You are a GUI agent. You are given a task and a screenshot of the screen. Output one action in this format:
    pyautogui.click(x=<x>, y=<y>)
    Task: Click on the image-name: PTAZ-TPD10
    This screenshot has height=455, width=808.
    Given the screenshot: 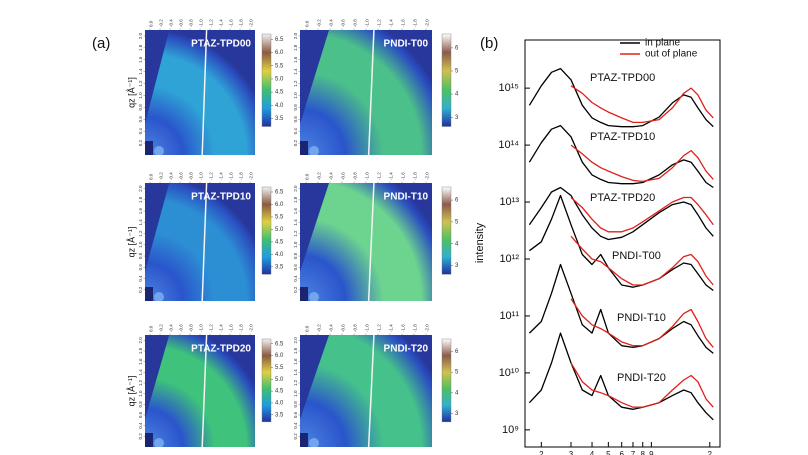 What is the action you would take?
    pyautogui.click(x=221, y=197)
    